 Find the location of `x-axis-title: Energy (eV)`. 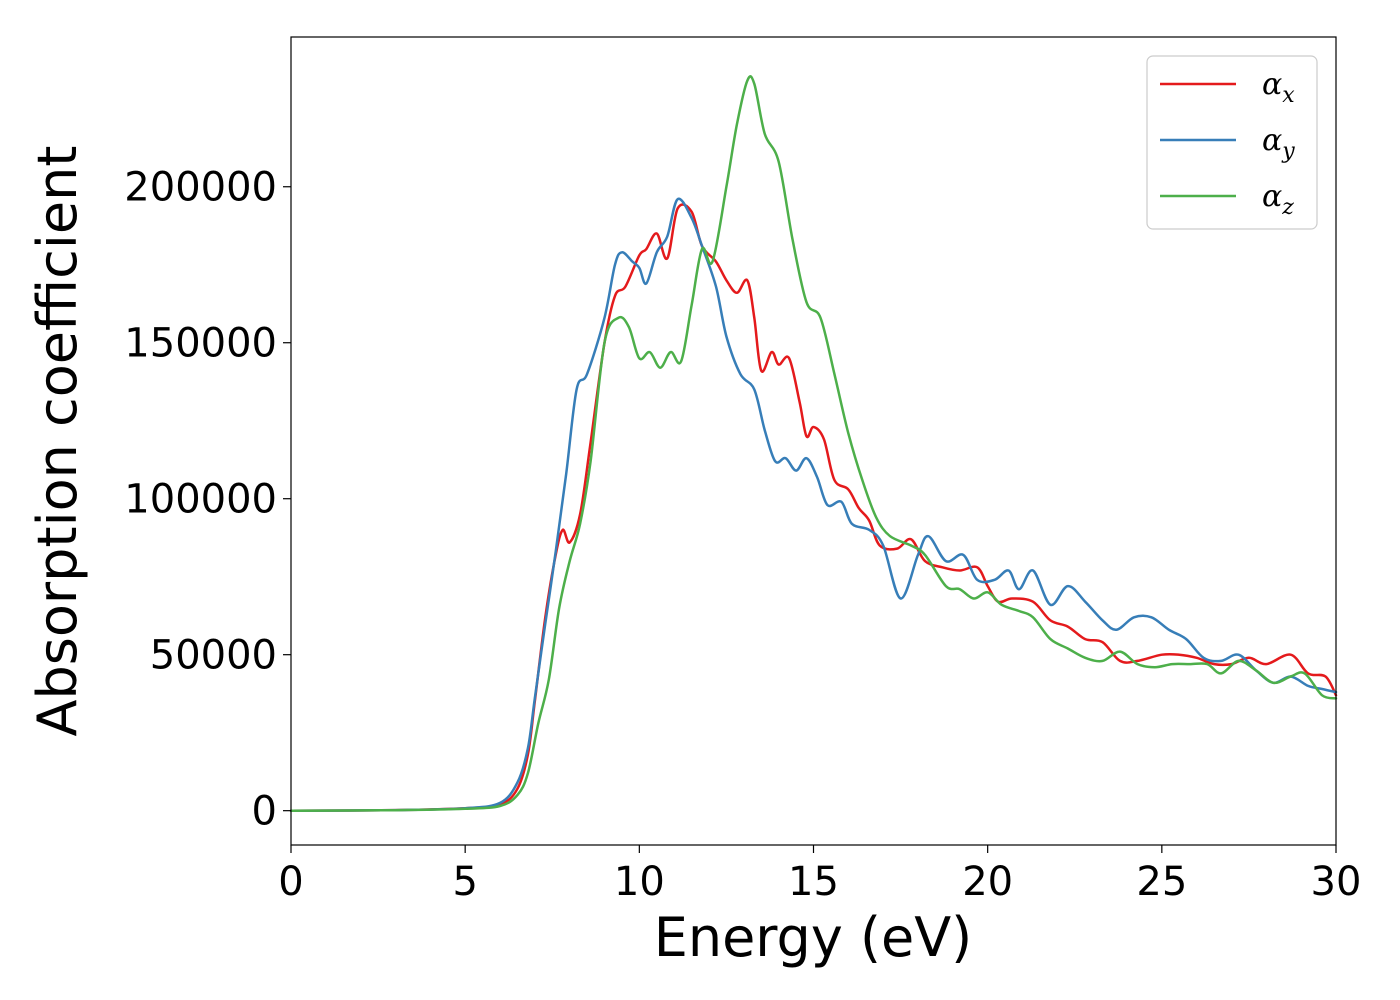

x-axis-title: Energy (eV) is located at coordinates (813, 937).